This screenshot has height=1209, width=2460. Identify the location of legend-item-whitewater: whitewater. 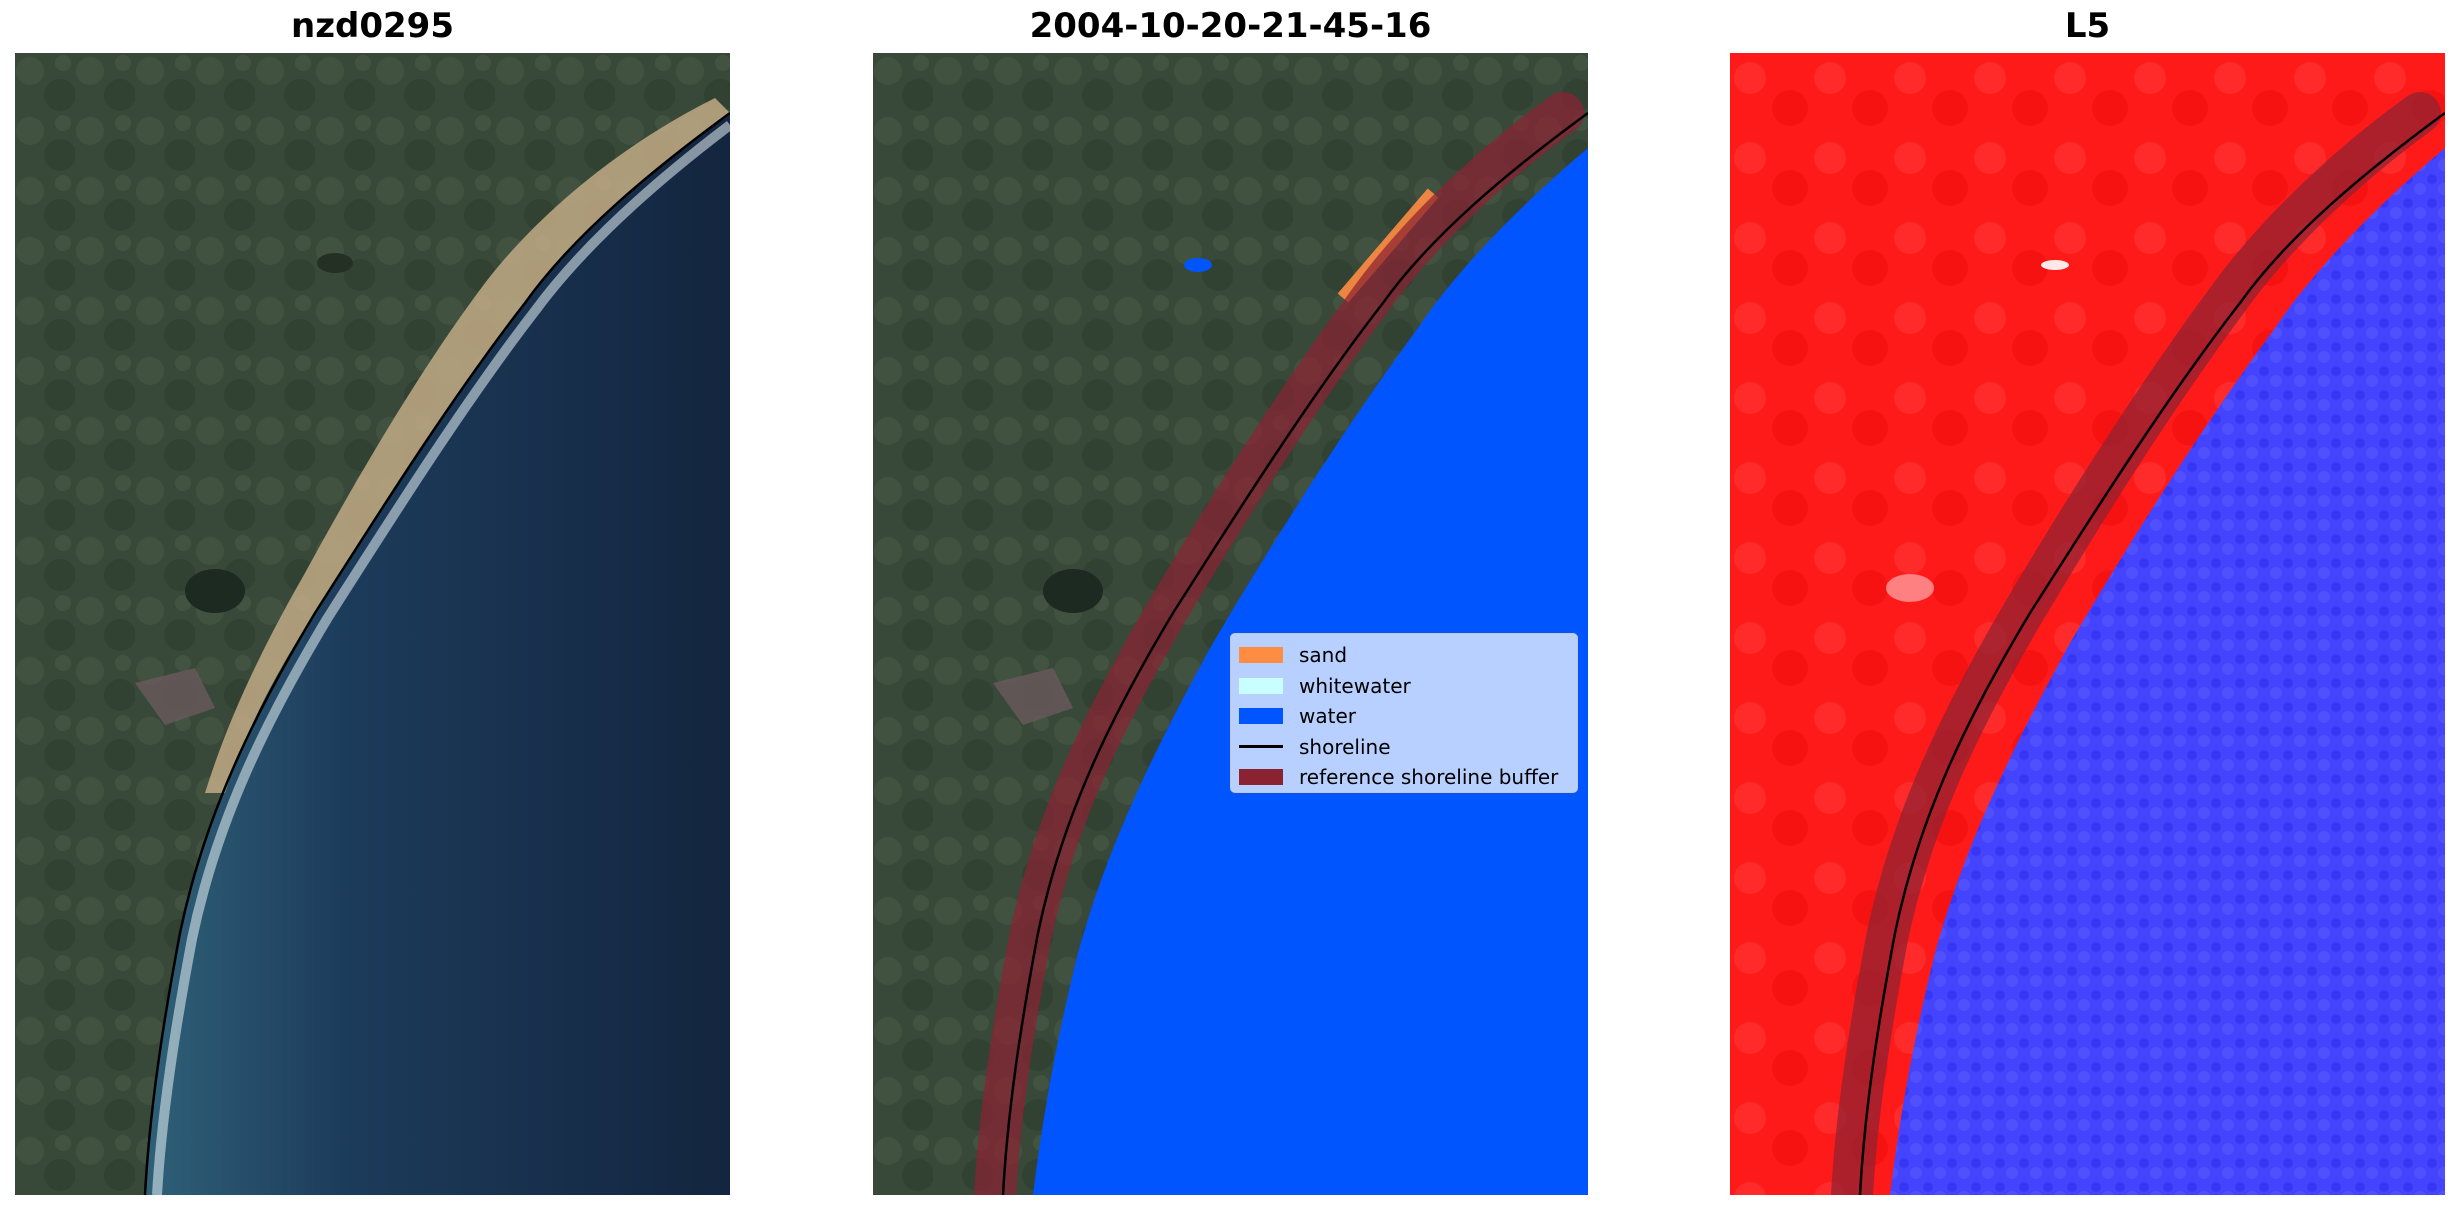
(1404, 686).